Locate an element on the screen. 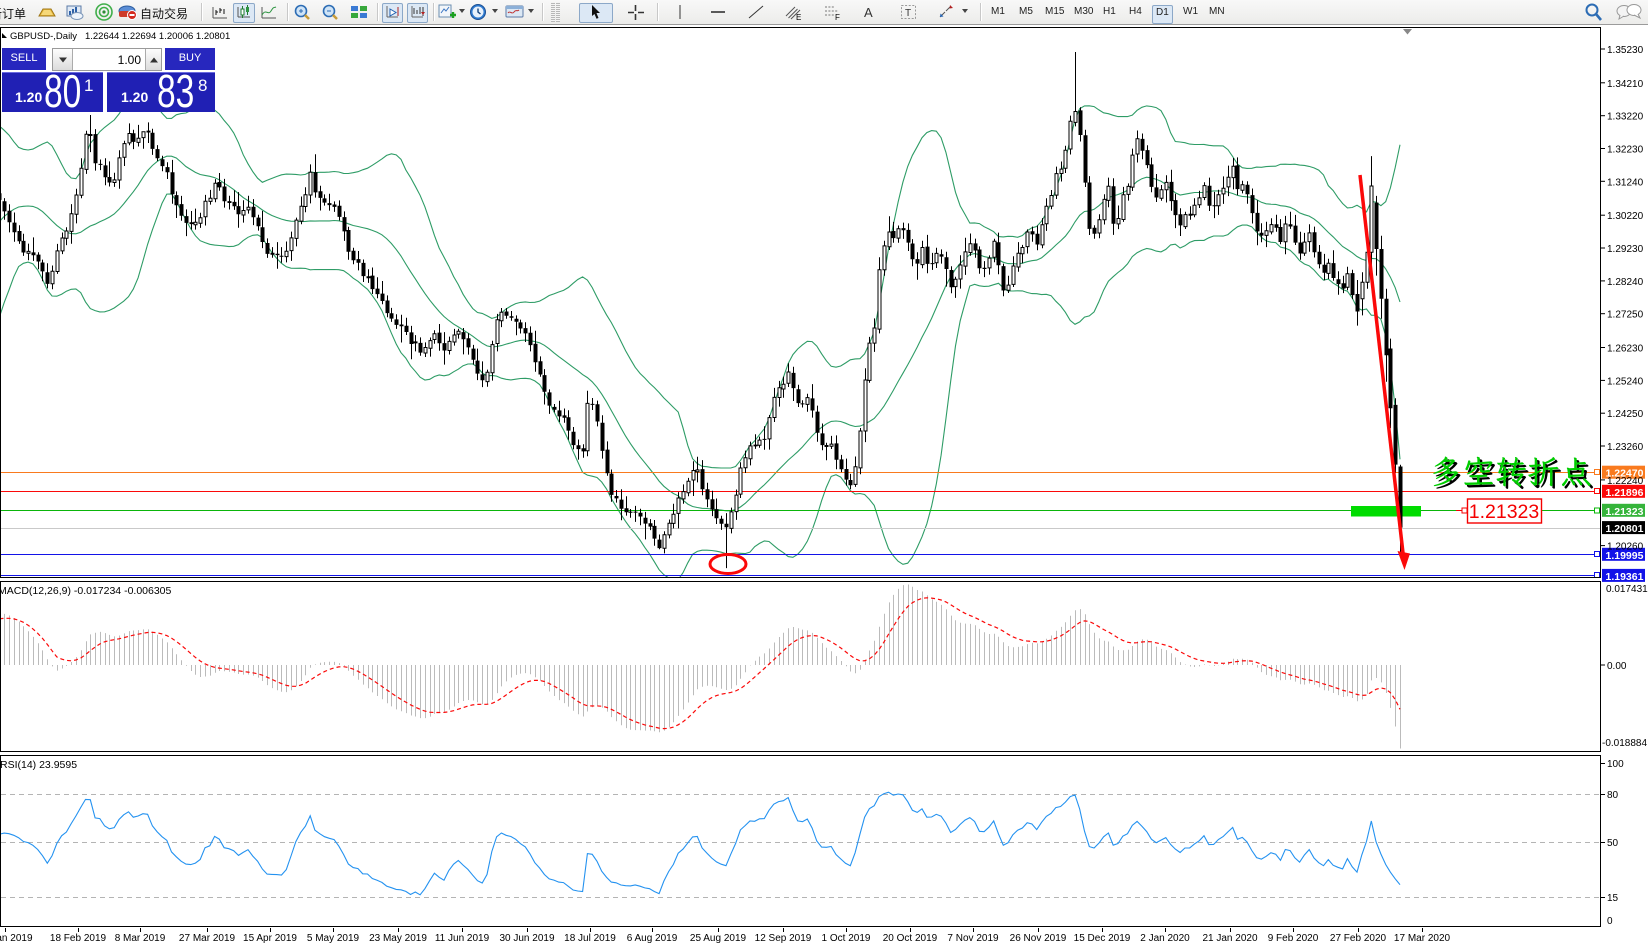 The width and height of the screenshot is (1648, 946). svg-text: -0.018884 is located at coordinates (1624, 743).